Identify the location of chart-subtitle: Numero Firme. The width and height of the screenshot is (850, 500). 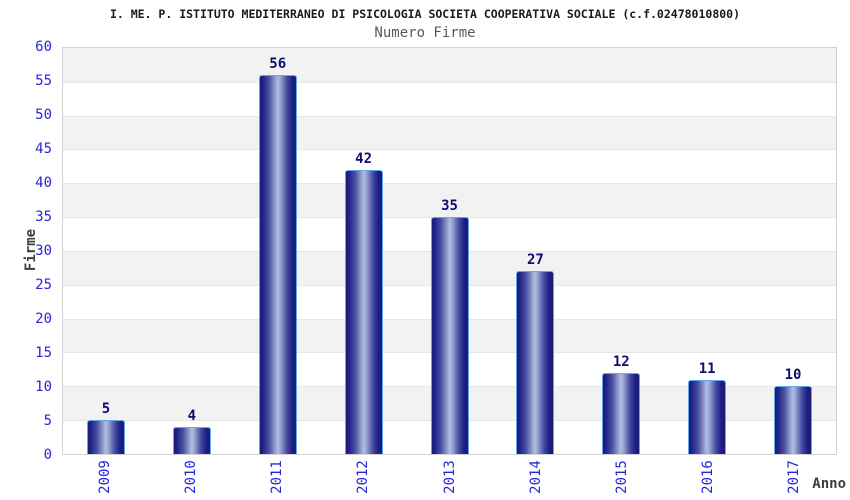
(425, 33).